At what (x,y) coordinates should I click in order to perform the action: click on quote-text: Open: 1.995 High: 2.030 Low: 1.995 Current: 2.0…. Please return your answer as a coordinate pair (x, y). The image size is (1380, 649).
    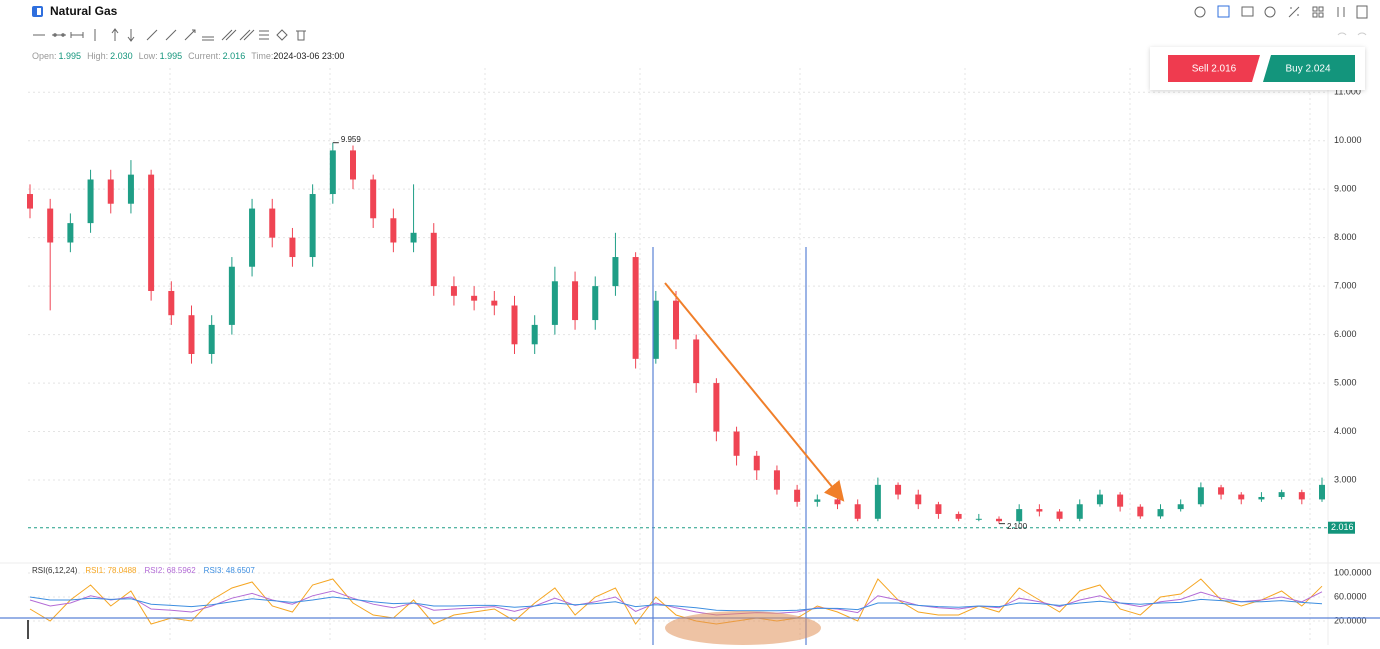
    Looking at the image, I should click on (188, 56).